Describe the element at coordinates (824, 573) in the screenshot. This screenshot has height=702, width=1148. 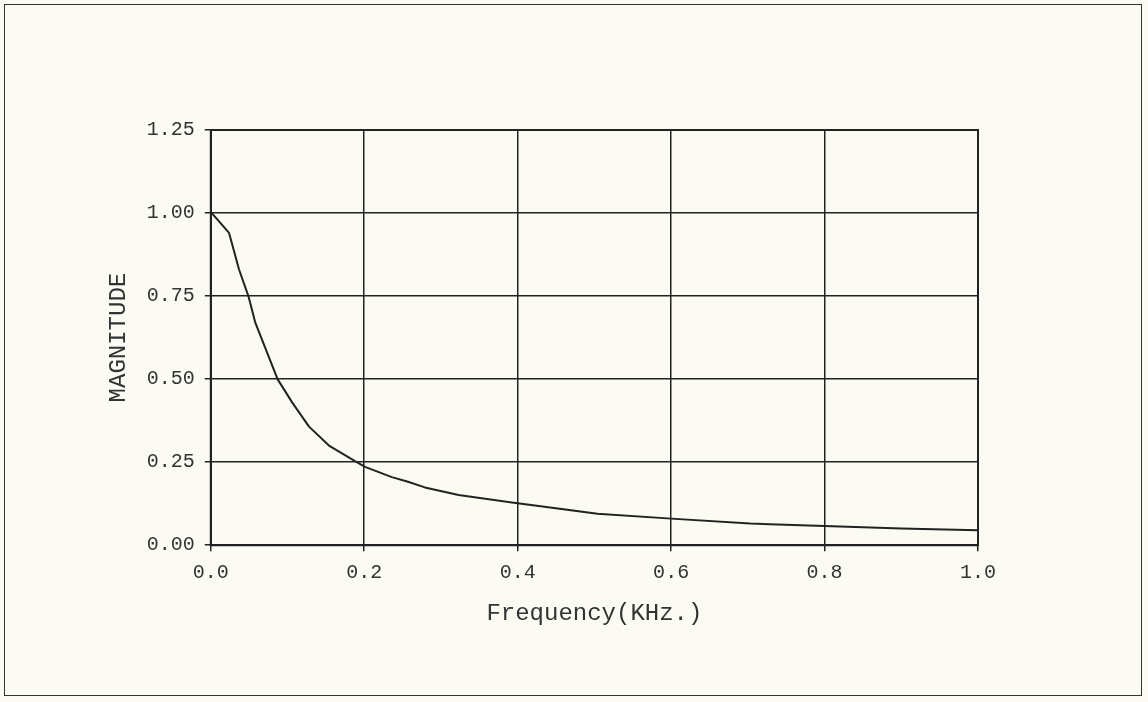
I see `x-tick-label: 0.8` at that location.